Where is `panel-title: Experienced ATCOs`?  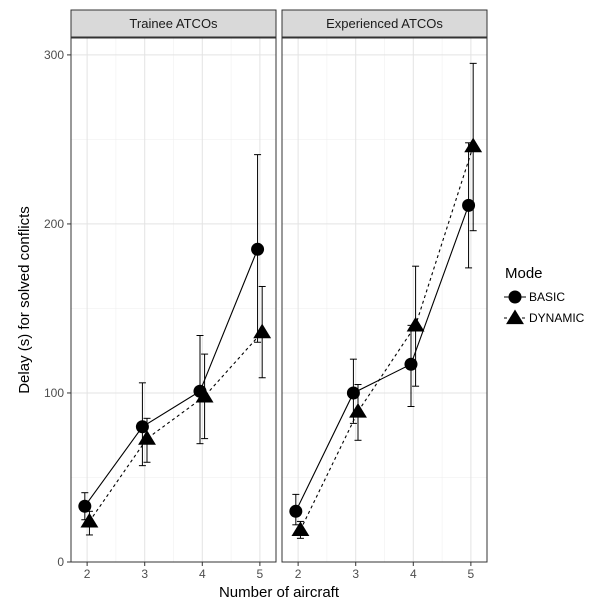 panel-title: Experienced ATCOs is located at coordinates (384, 23).